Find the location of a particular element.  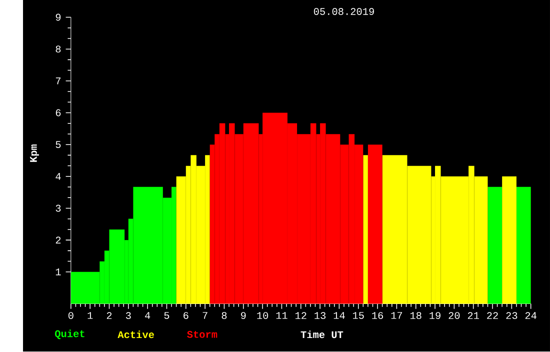

y-tick-label: 9 is located at coordinates (58, 17).